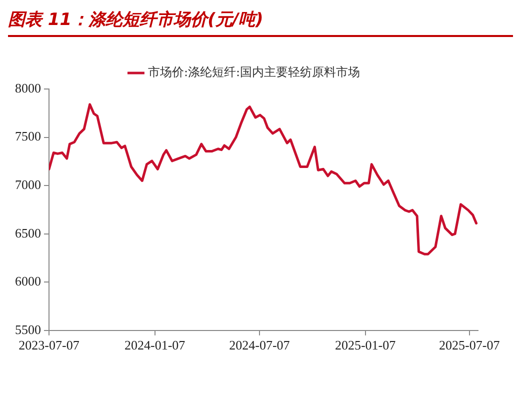  I want to click on chart-title: 图表 11：涤纶短纤市场价(元/吨), so click(260, 22).